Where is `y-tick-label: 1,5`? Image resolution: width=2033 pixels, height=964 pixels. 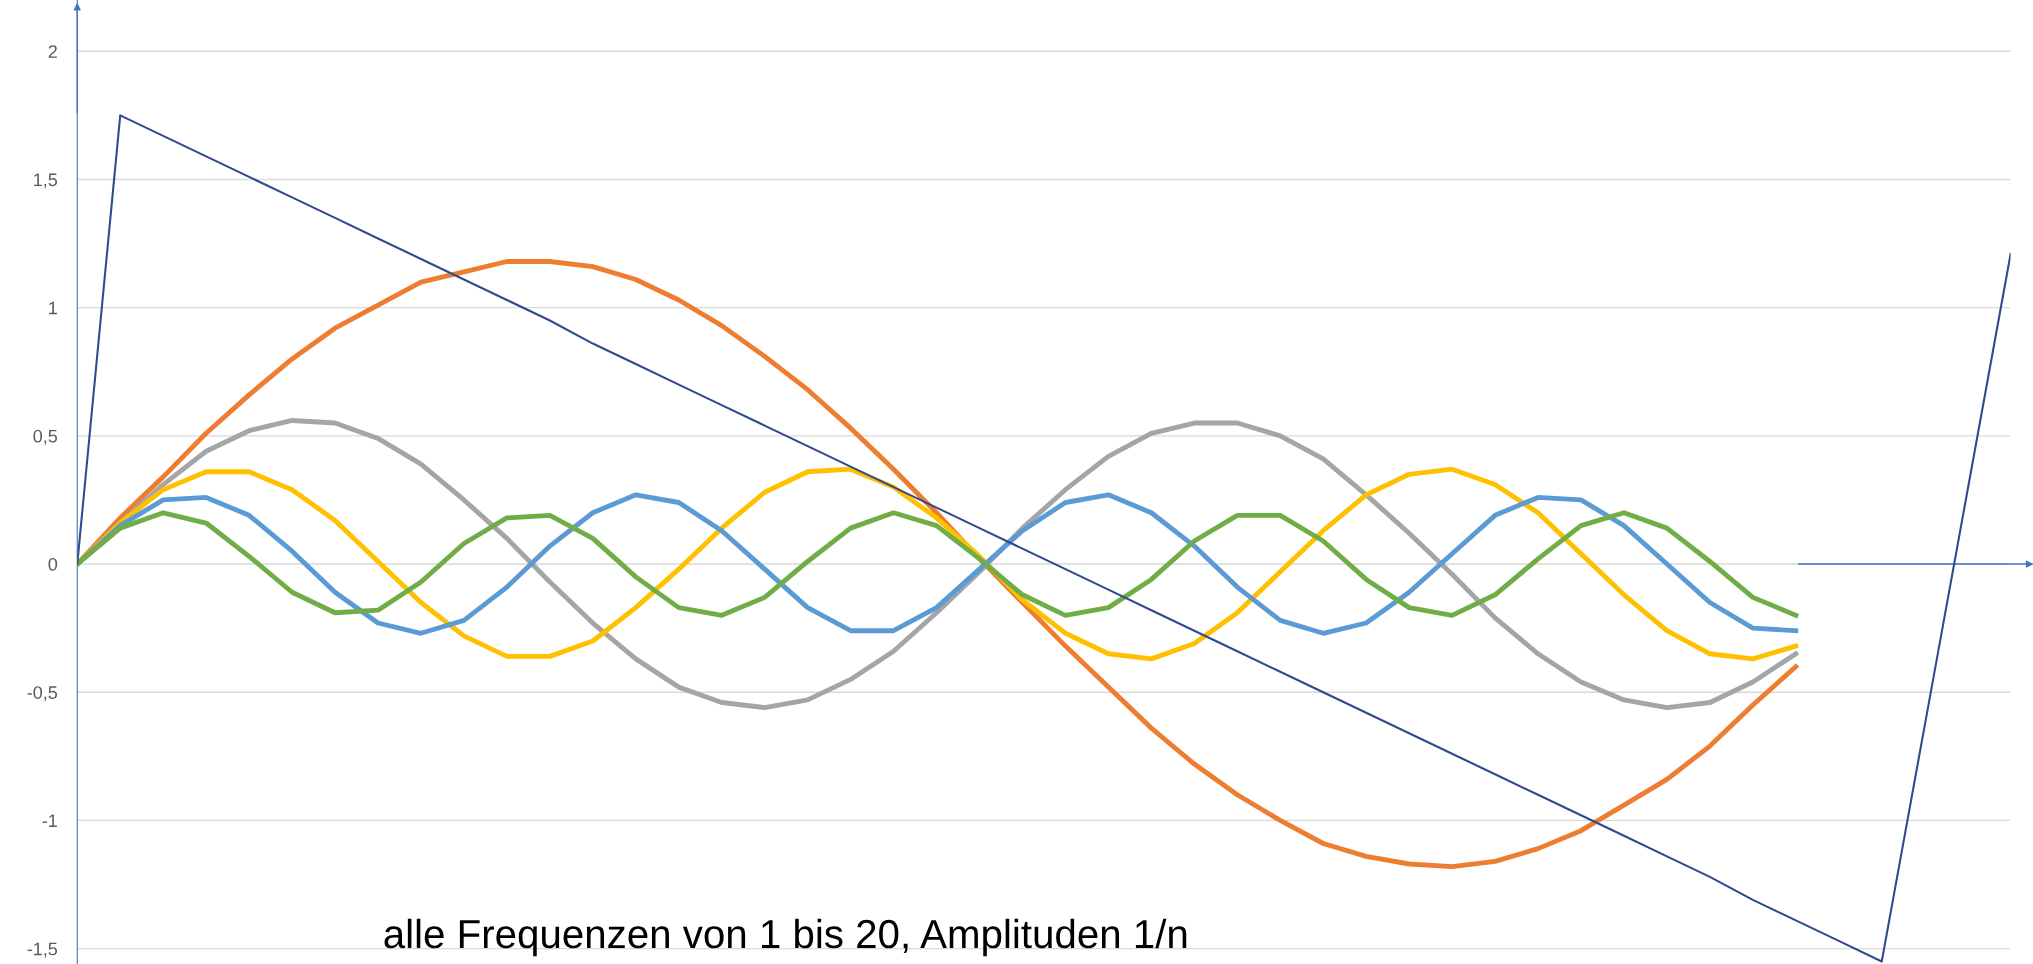 y-tick-label: 1,5 is located at coordinates (46, 181).